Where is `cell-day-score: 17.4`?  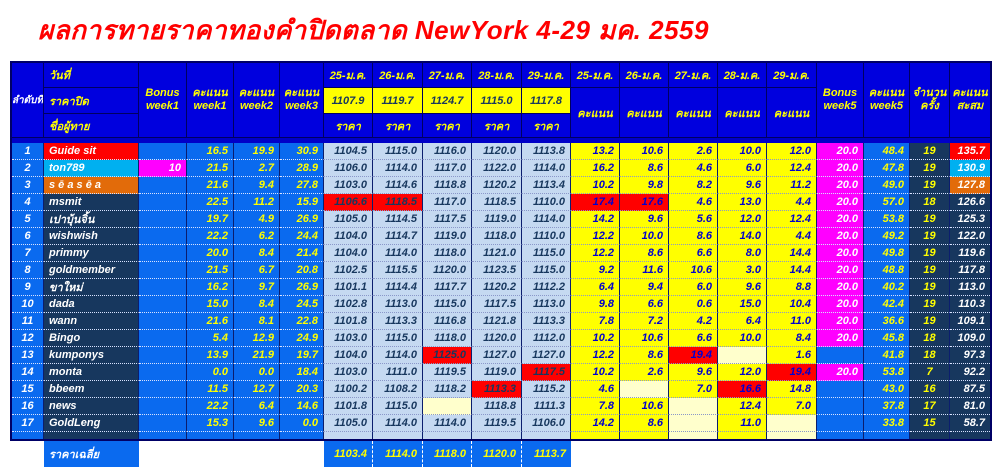 cell-day-score: 17.4 is located at coordinates (595, 202).